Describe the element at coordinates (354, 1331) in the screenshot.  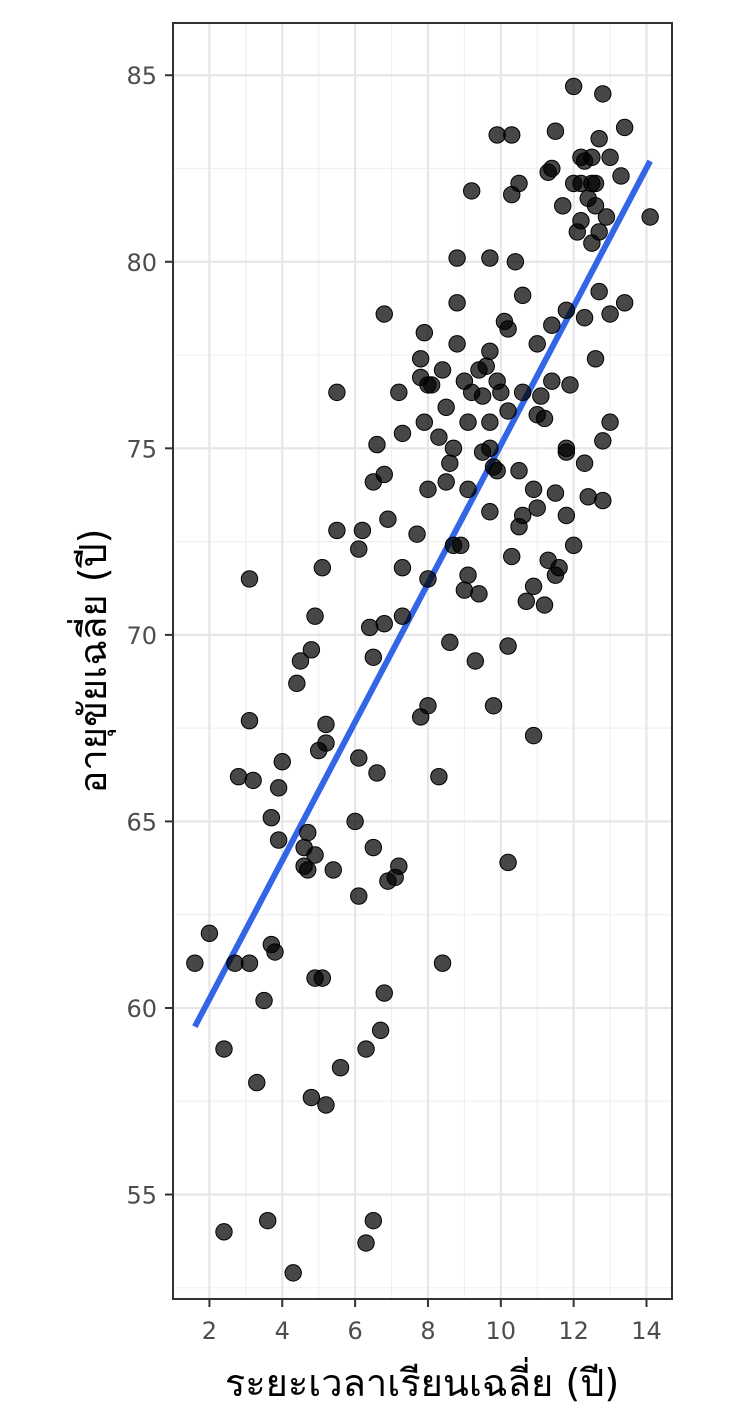
I see `x-tick-label: 6` at that location.